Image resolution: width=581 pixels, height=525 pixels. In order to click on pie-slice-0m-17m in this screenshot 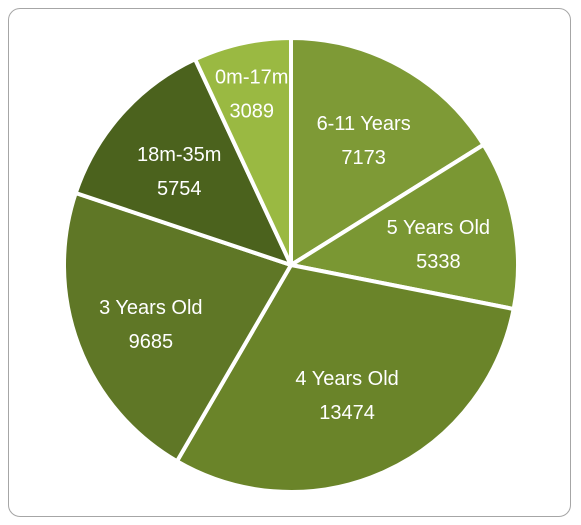, I will do `click(243, 151)`.